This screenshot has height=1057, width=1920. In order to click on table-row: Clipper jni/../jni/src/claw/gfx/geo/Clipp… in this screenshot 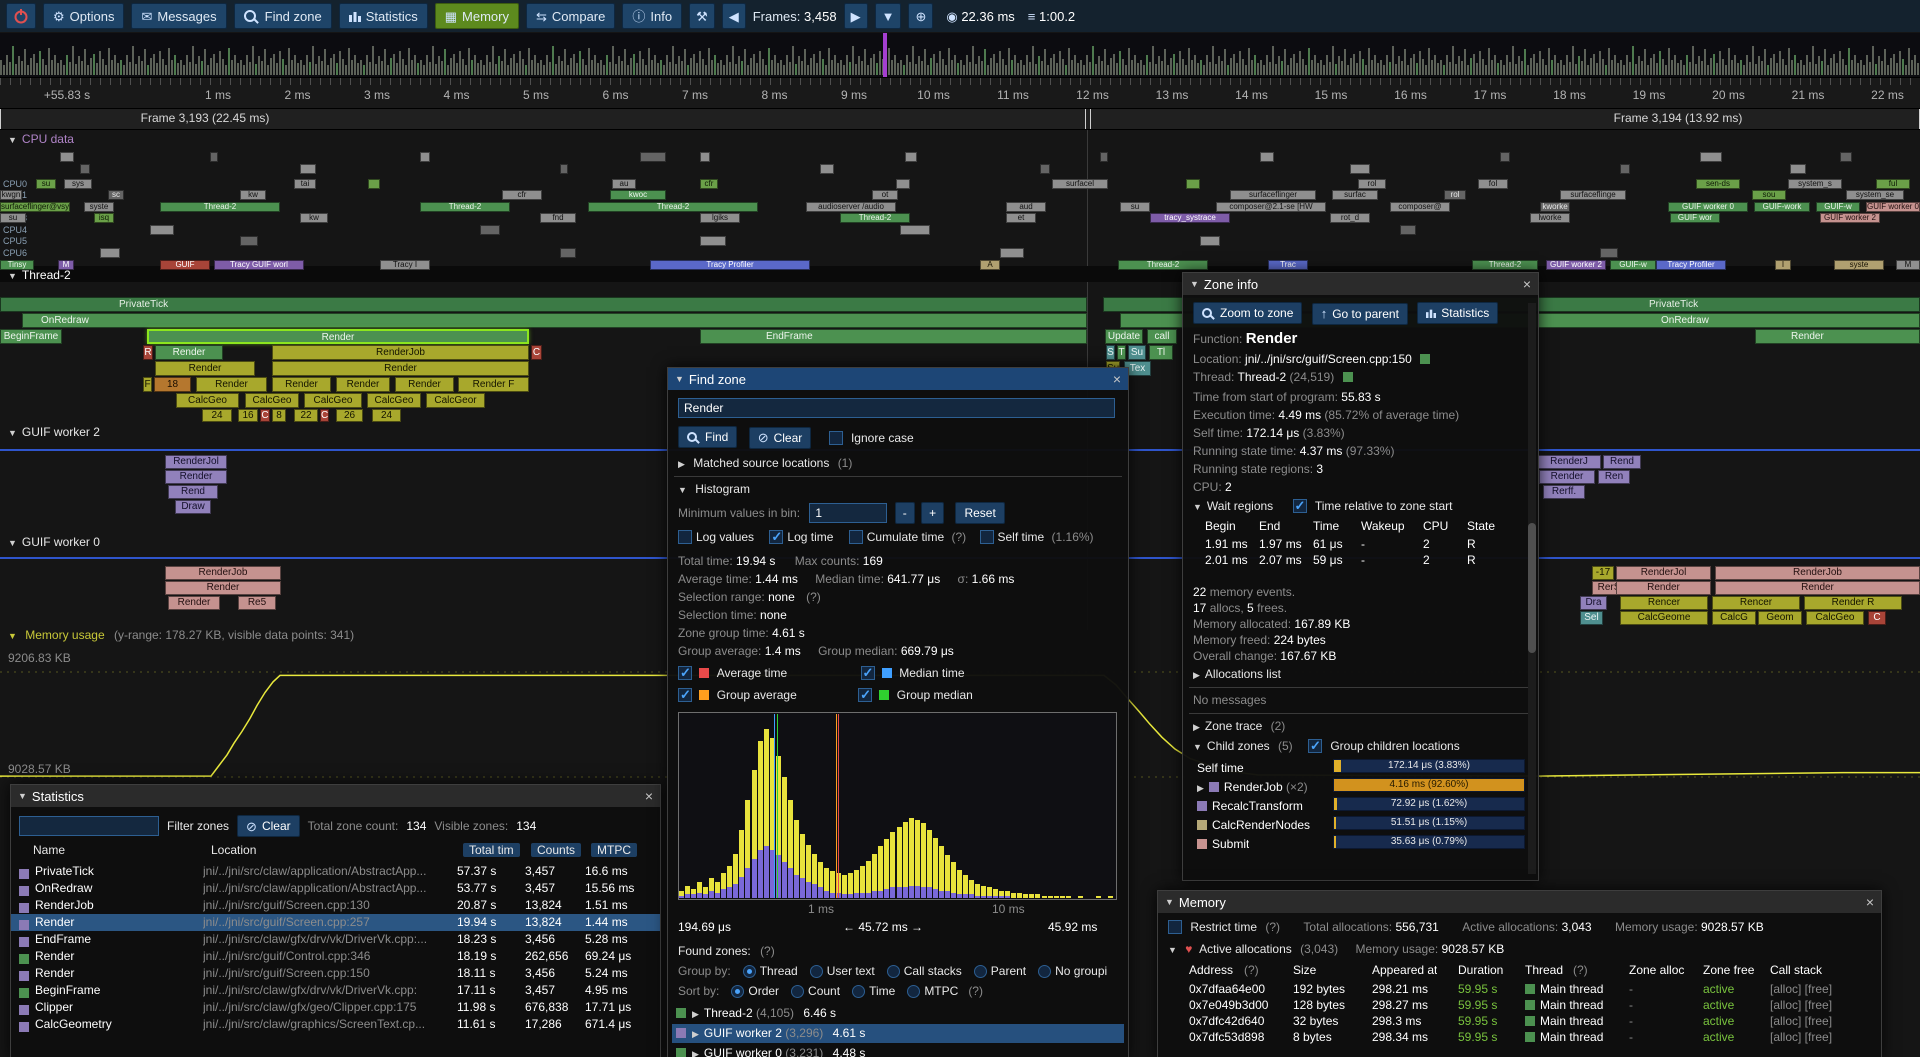, I will do `click(335, 1007)`.